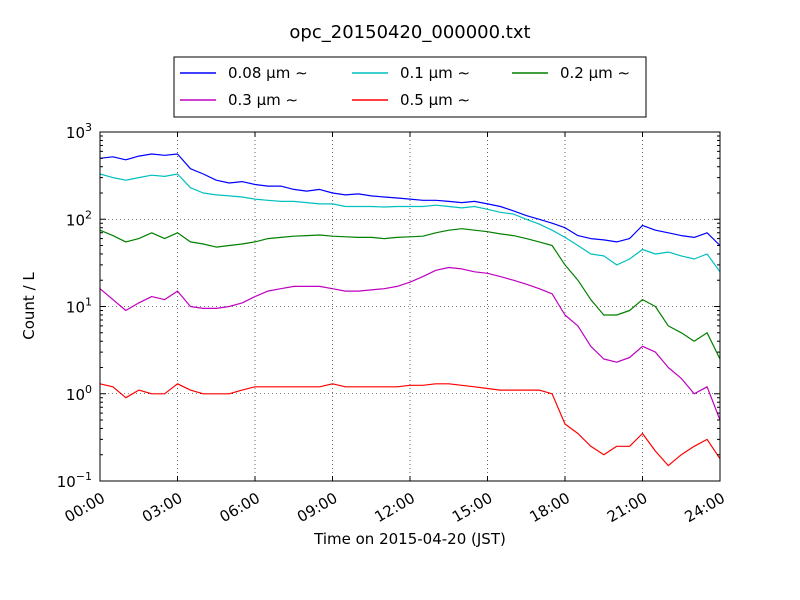 Image resolution: width=800 pixels, height=600 pixels. I want to click on legend-label: 0.1 μm ∼, so click(435, 73).